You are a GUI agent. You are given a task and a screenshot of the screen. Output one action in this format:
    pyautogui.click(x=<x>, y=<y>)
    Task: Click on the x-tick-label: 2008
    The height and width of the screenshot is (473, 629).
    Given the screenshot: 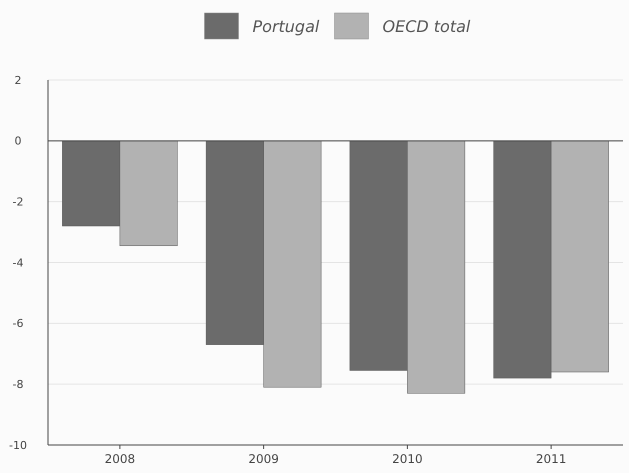 What is the action you would take?
    pyautogui.click(x=120, y=459)
    